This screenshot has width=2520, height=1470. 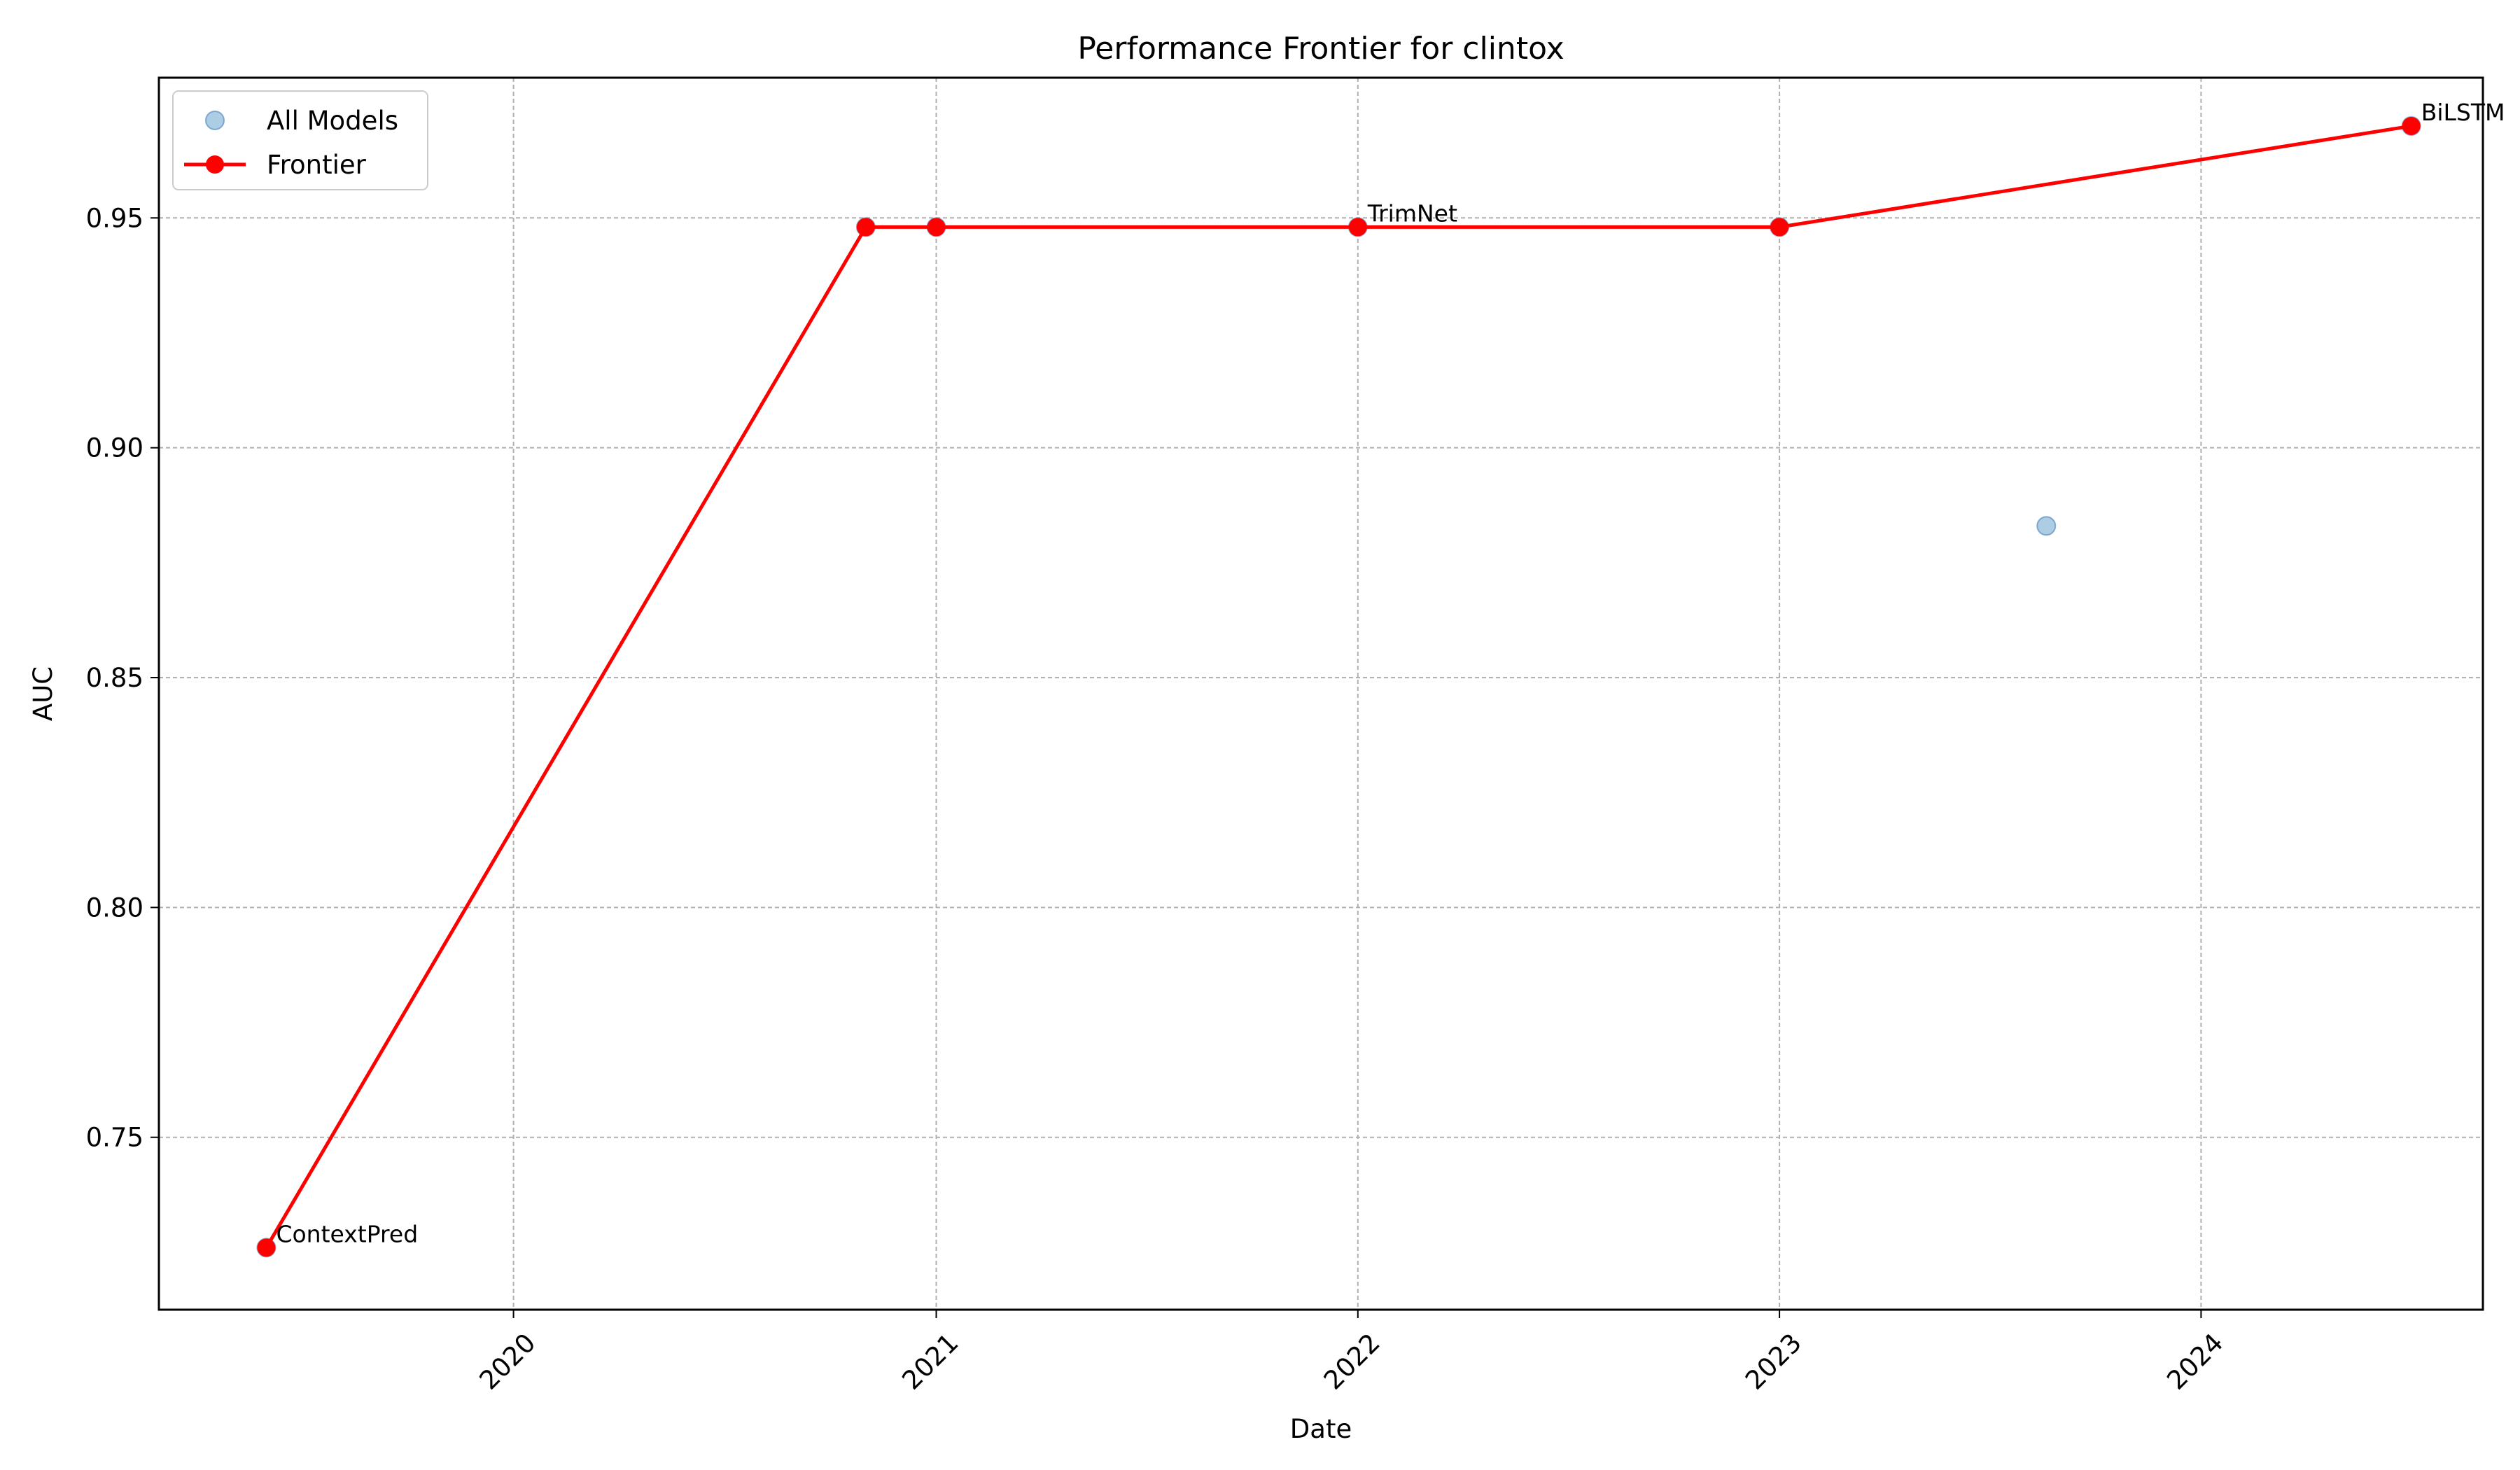 What do you see at coordinates (115, 1138) in the screenshot?
I see `y-tick-label: 0.75` at bounding box center [115, 1138].